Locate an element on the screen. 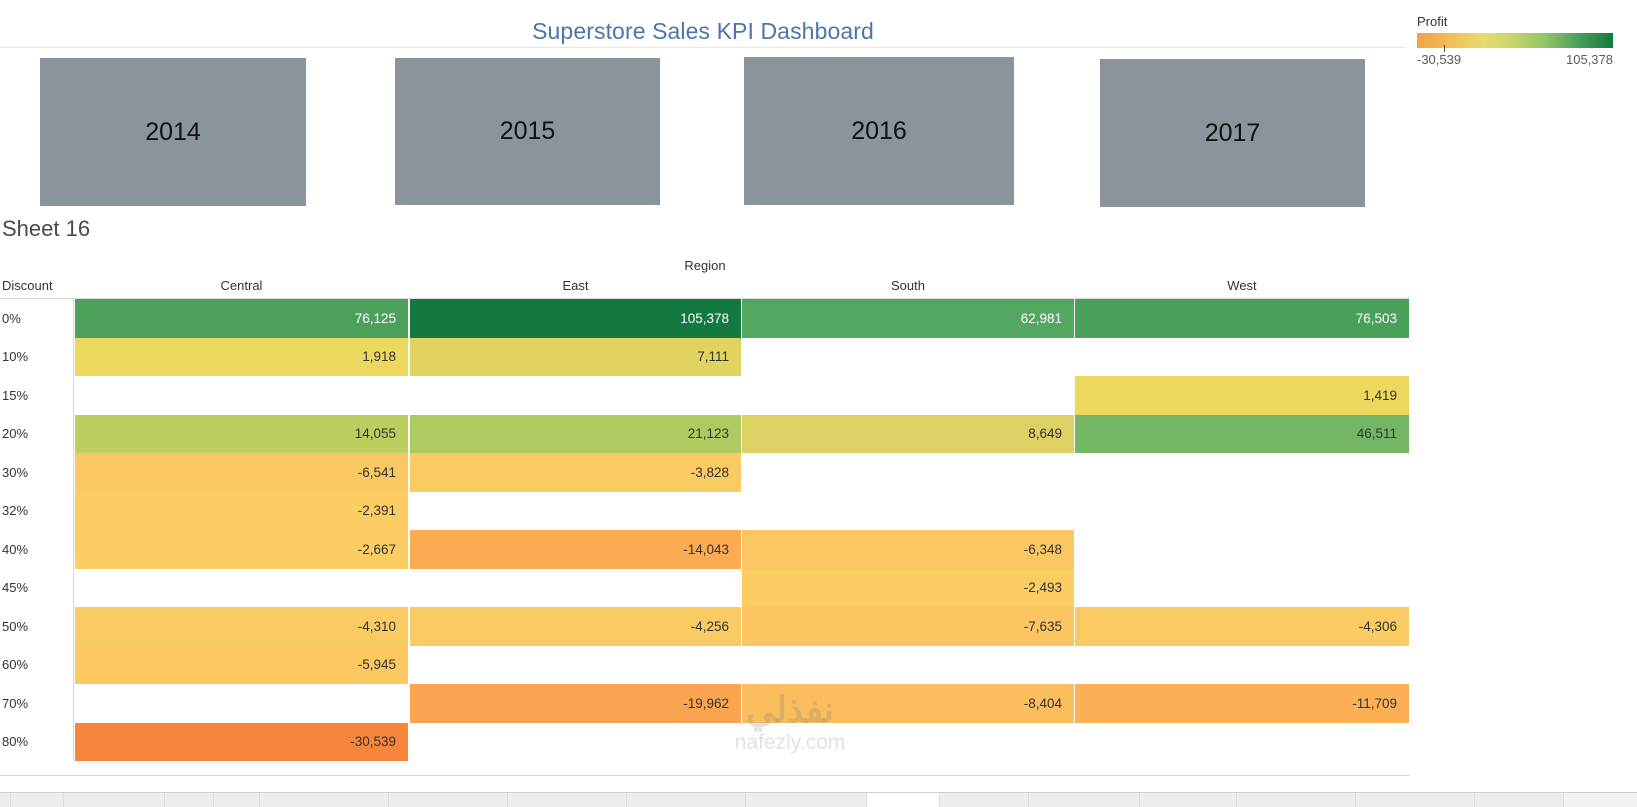 The width and height of the screenshot is (1637, 807). year-card-2016: 2016 is located at coordinates (879, 131).